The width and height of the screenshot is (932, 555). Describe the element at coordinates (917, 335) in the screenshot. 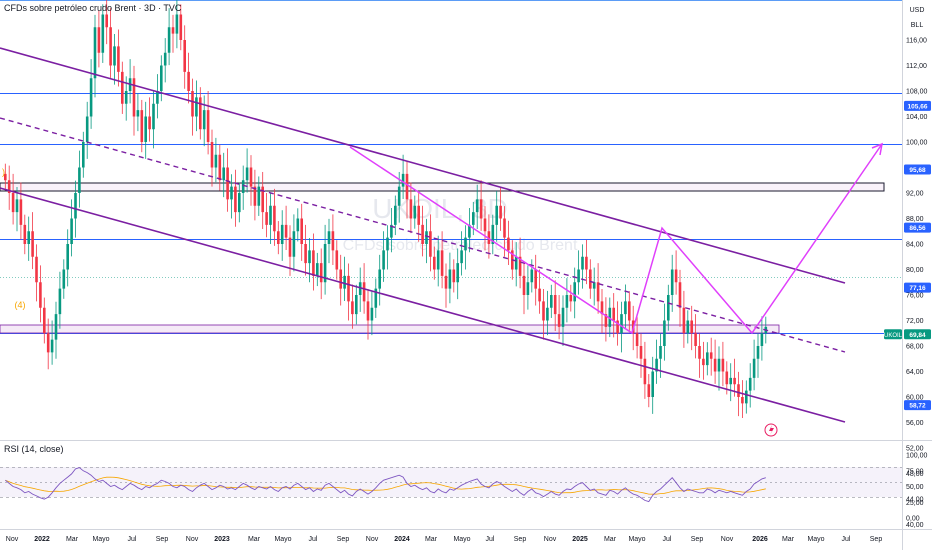

I see `price-badge-text: 69,84` at that location.